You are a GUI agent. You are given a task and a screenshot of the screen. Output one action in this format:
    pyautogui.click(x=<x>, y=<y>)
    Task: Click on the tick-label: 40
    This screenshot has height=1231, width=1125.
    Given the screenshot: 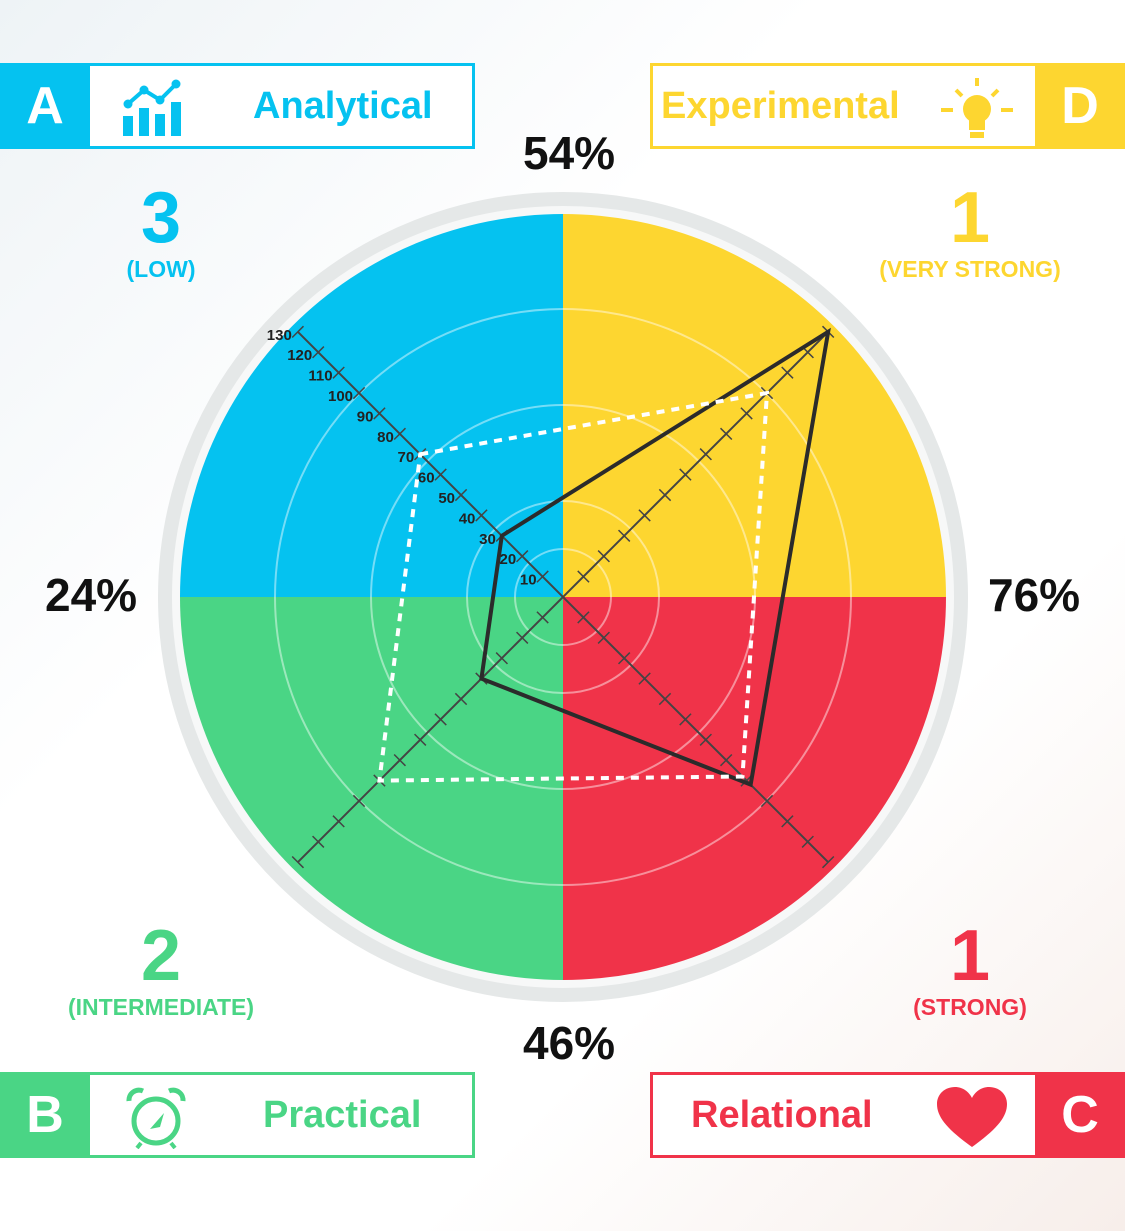 What is the action you would take?
    pyautogui.click(x=467, y=518)
    